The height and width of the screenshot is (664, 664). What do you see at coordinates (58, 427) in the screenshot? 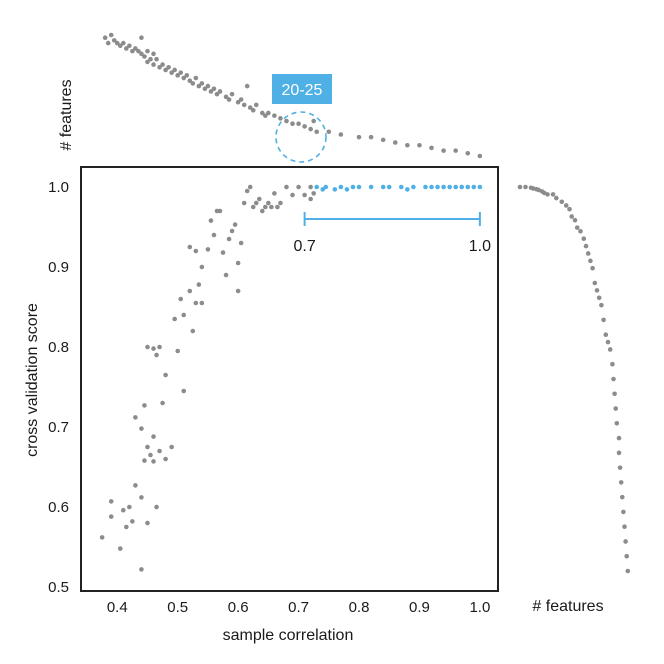
I see `y-tick-label: 0.7` at bounding box center [58, 427].